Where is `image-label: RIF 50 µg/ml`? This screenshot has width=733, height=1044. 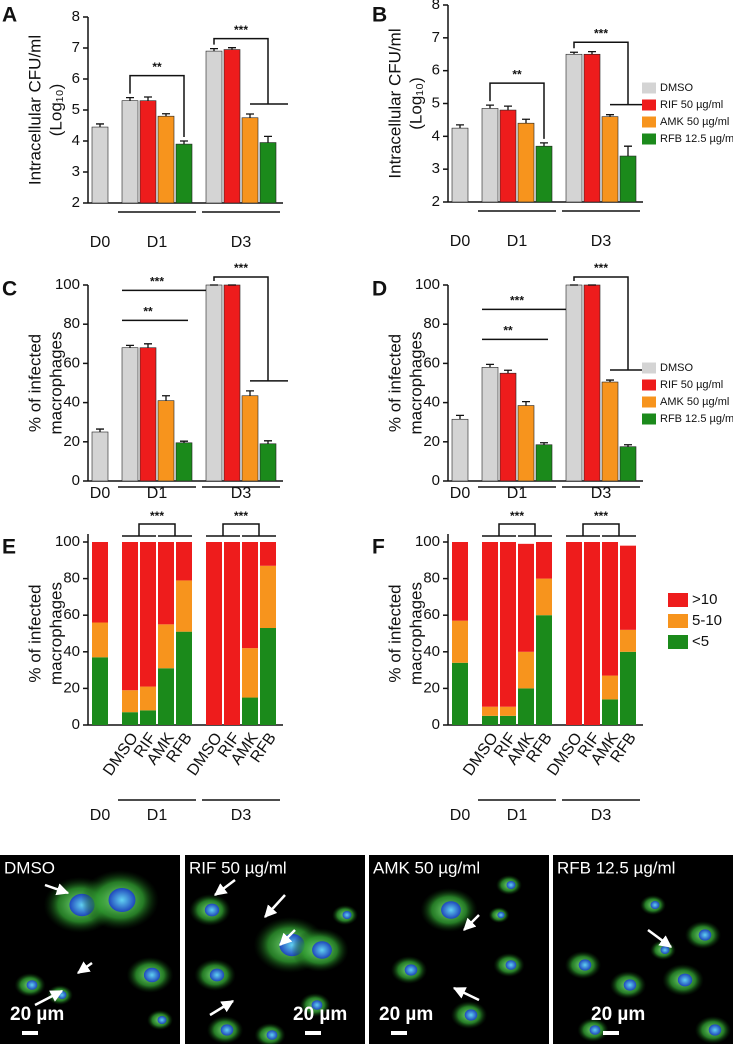
image-label: RIF 50 µg/ml is located at coordinates (238, 867).